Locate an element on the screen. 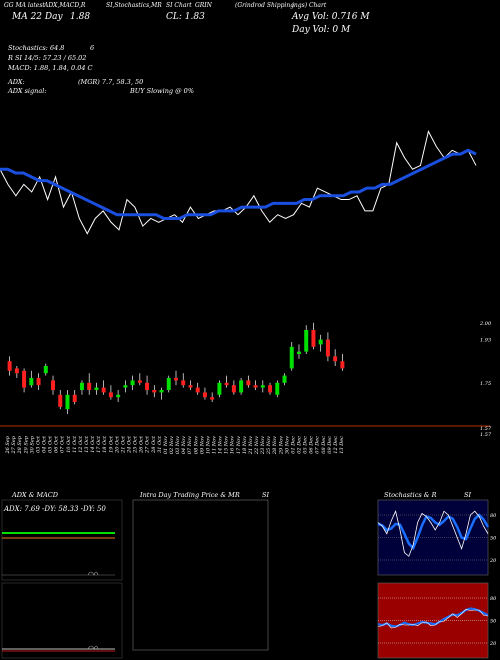 Image resolution: width=500 pixels, height=660 pixels. date-label: 26 Sep is located at coordinates (8, 444).